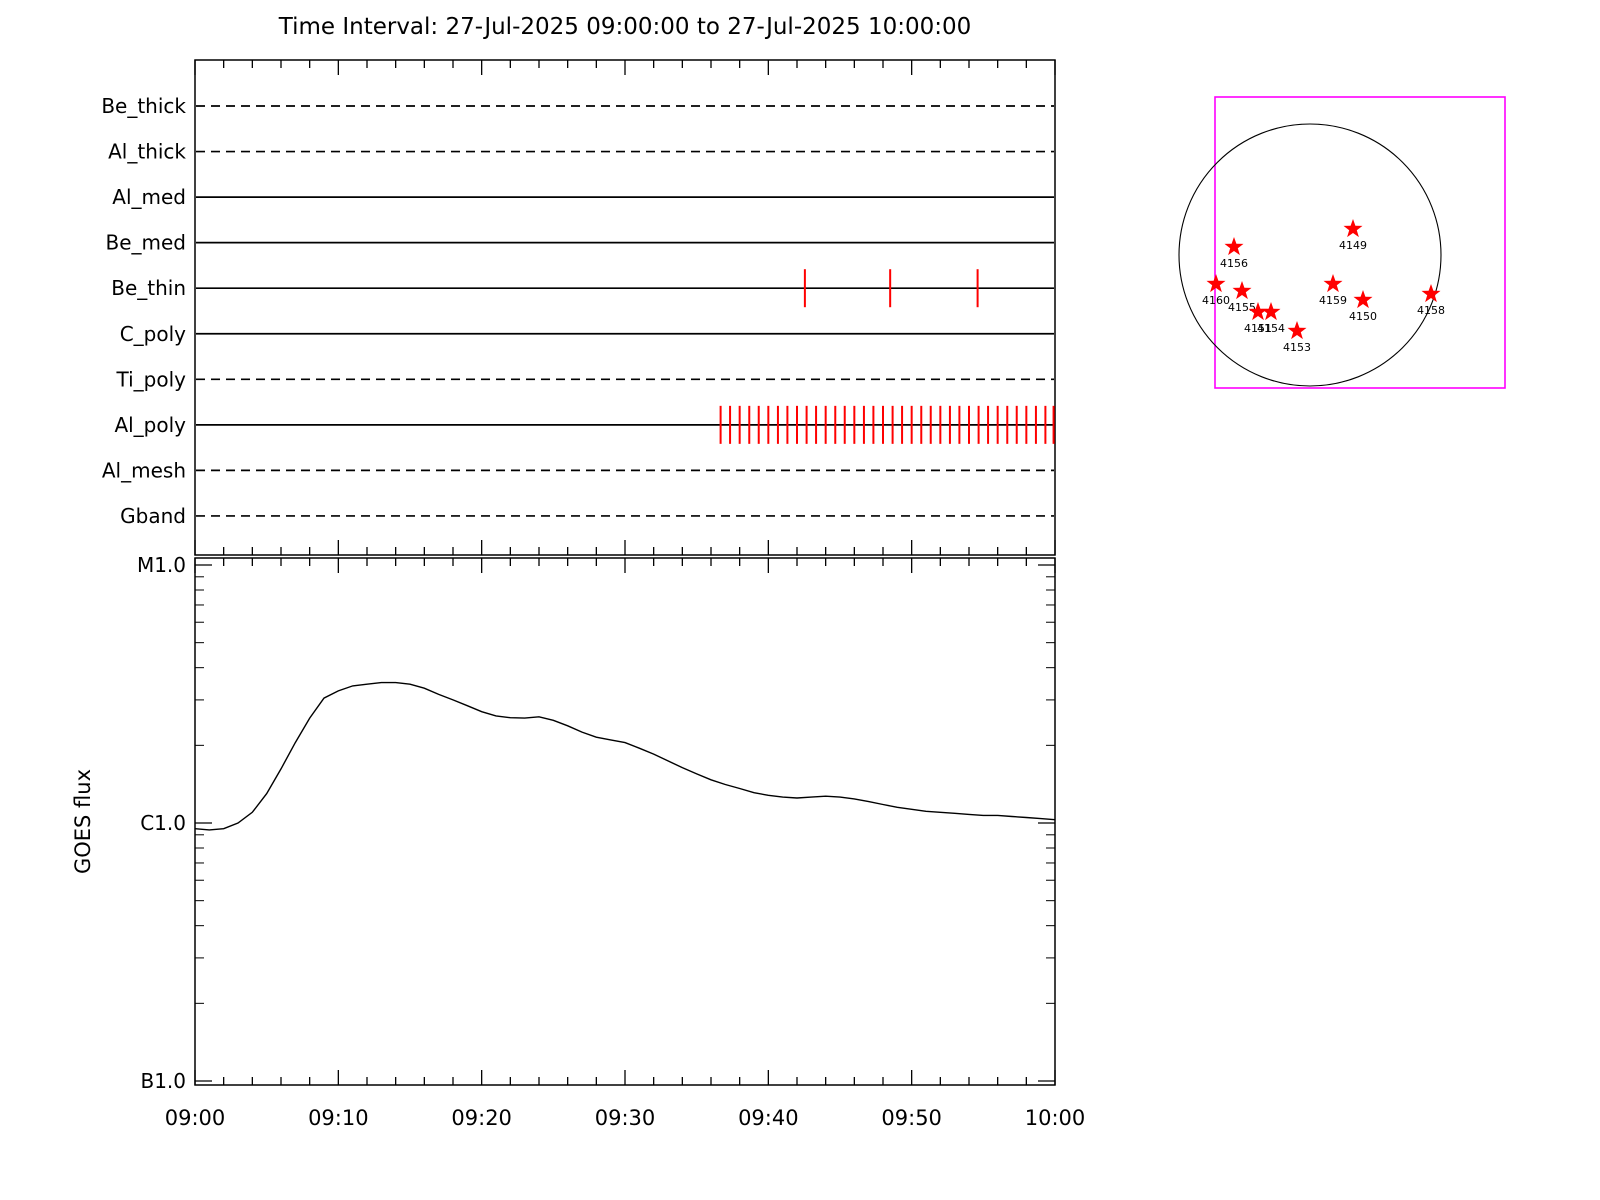  What do you see at coordinates (1363, 316) in the screenshot?
I see `active-region-label: 4150` at bounding box center [1363, 316].